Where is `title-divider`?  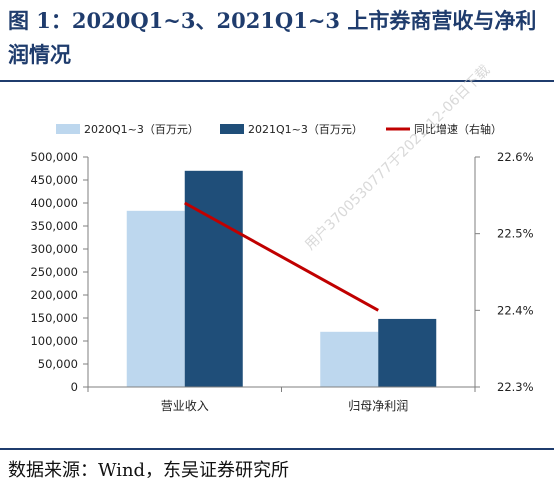
title-divider is located at coordinates (277, 81).